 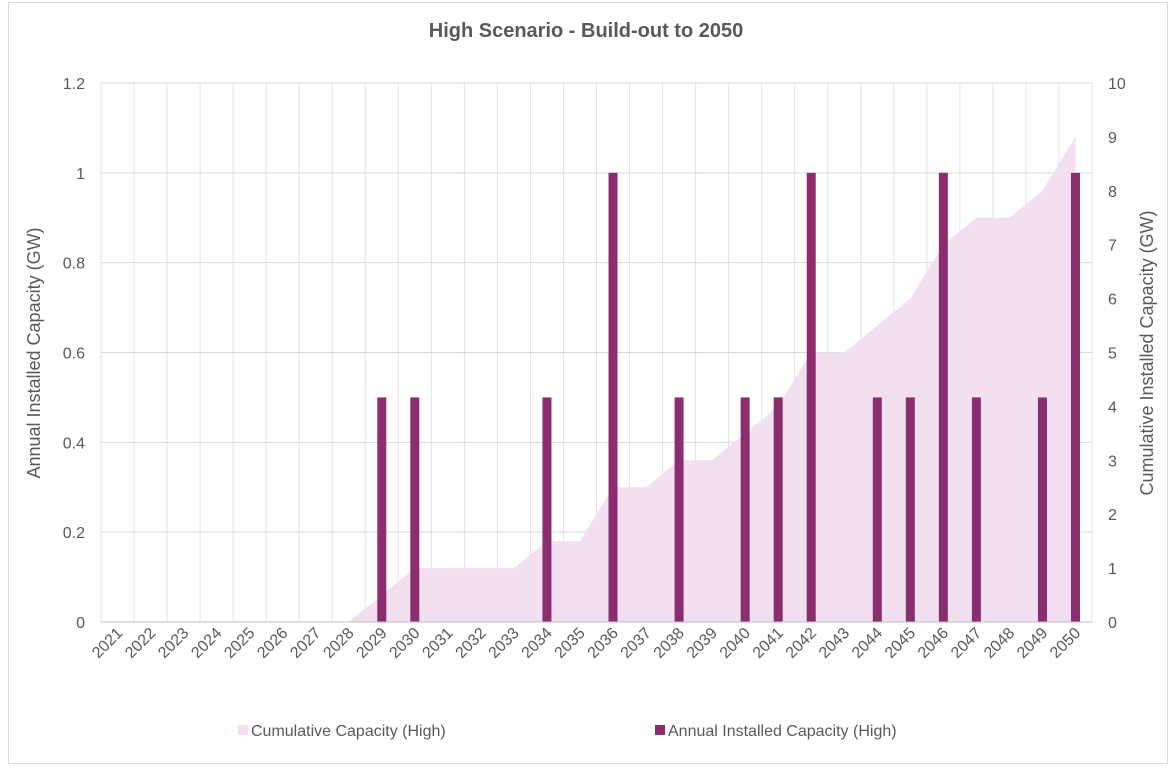 What do you see at coordinates (371, 643) in the screenshot?
I see `x-tick-label: 2029` at bounding box center [371, 643].